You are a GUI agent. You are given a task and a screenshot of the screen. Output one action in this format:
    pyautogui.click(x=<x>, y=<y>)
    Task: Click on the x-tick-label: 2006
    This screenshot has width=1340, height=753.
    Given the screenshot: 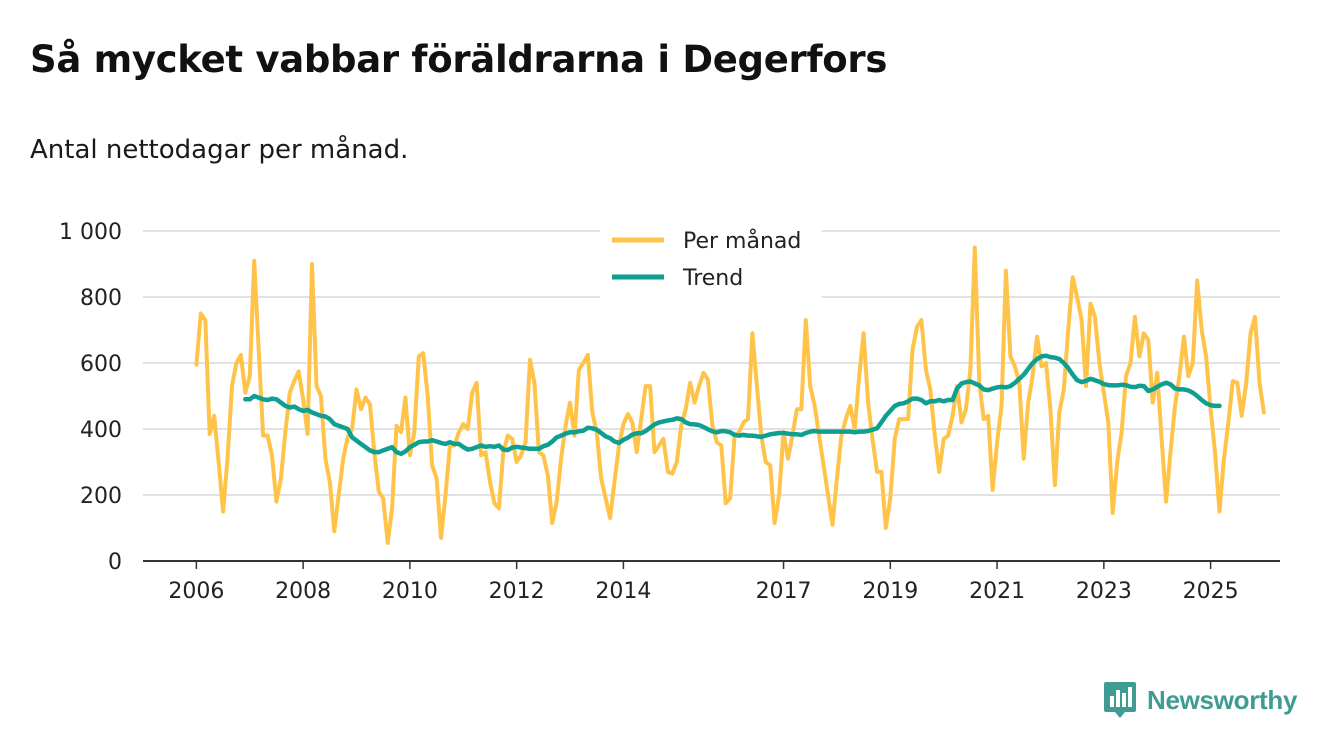 What is the action you would take?
    pyautogui.click(x=196, y=591)
    